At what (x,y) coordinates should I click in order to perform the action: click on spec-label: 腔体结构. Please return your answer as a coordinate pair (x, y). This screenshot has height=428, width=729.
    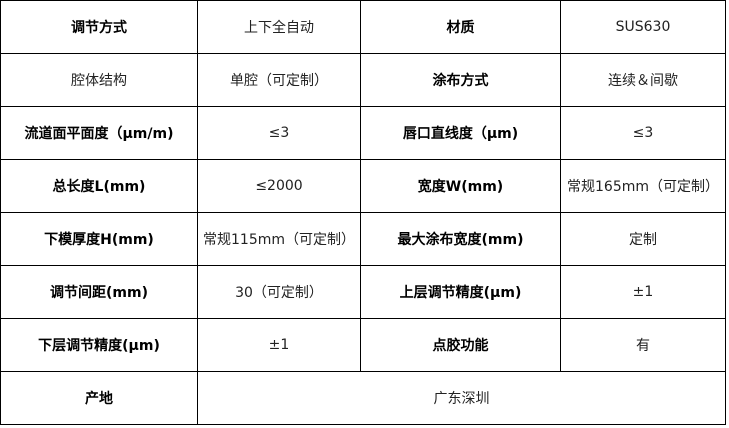
    Looking at the image, I should click on (99, 80).